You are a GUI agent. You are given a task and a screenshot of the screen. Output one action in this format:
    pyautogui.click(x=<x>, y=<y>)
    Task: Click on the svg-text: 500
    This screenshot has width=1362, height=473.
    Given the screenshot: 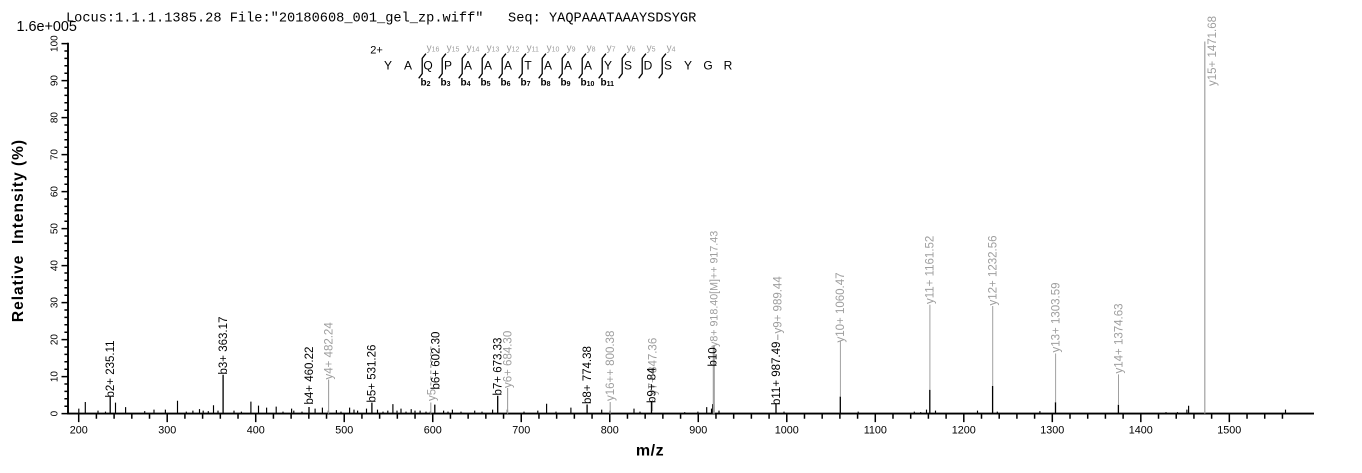 What is the action you would take?
    pyautogui.click(x=344, y=431)
    